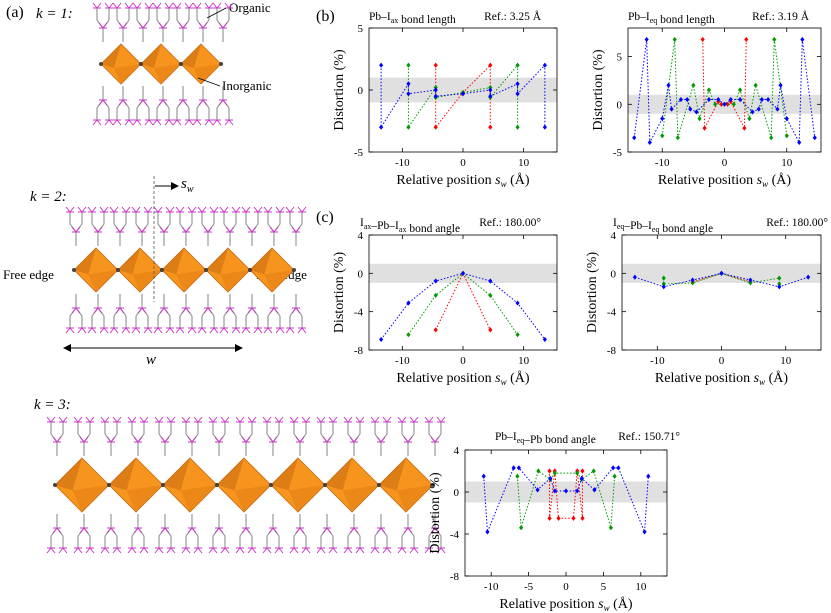 Image resolution: width=831 pixels, height=613 pixels. I want to click on free-edge-left-label: Free edge, so click(28, 274).